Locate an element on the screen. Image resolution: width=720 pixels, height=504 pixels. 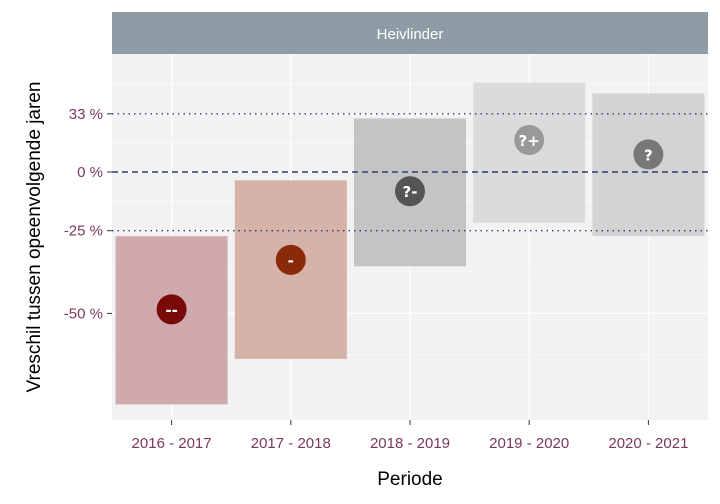
estimate-label: - is located at coordinates (291, 261).